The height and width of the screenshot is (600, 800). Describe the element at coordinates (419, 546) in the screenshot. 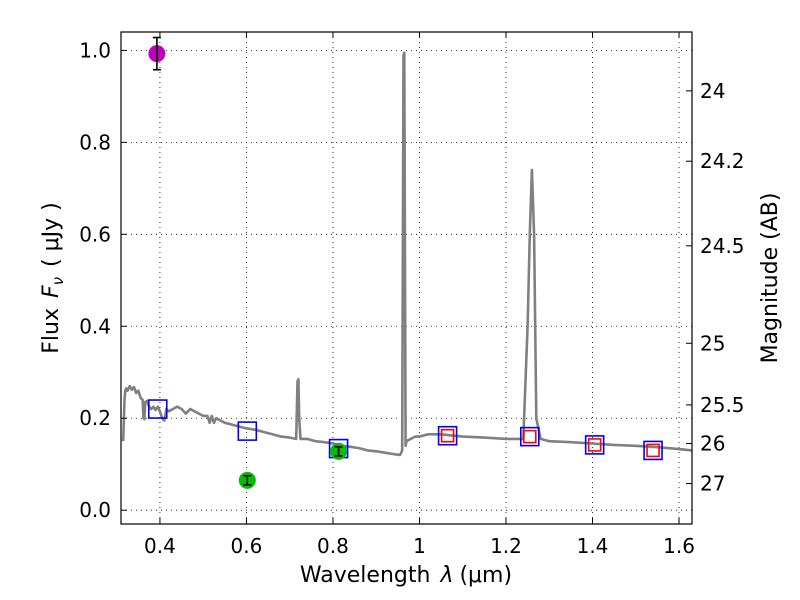

I see `x-tick-label: 1` at that location.